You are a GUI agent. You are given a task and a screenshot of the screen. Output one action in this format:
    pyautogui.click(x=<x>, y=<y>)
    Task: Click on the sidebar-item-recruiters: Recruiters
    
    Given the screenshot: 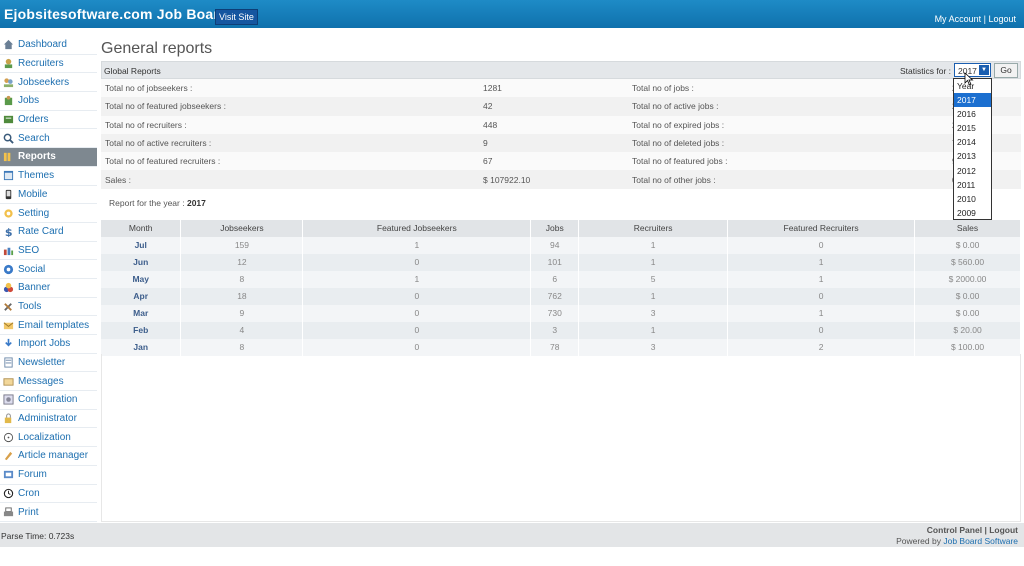 What is the action you would take?
    pyautogui.click(x=48, y=64)
    